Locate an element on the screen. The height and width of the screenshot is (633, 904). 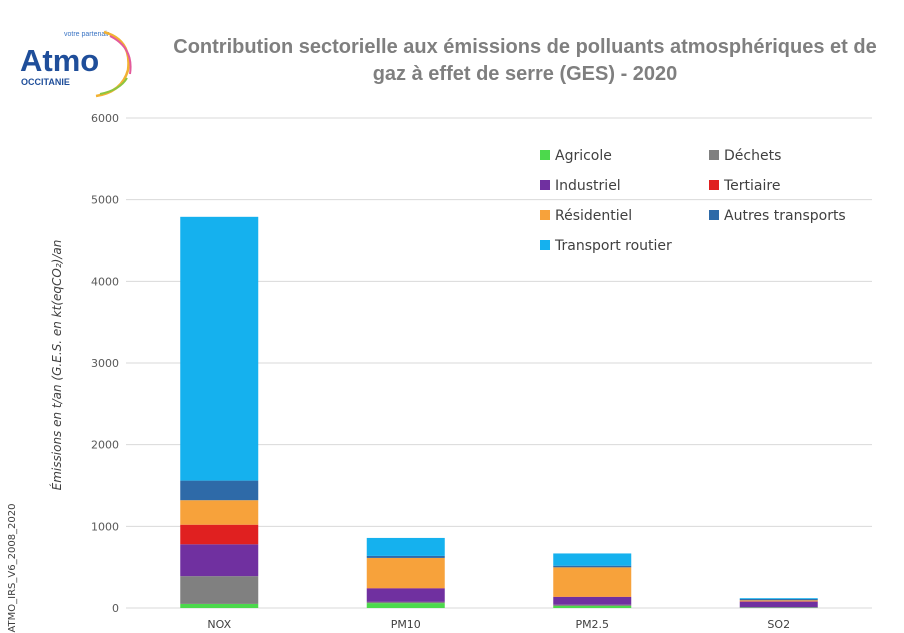
legend-label: Déchets is located at coordinates (752, 156).